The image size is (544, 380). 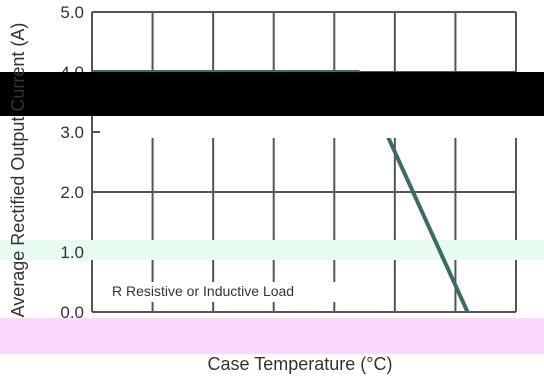 I want to click on y-tick-label: 3.0, so click(x=72, y=132).